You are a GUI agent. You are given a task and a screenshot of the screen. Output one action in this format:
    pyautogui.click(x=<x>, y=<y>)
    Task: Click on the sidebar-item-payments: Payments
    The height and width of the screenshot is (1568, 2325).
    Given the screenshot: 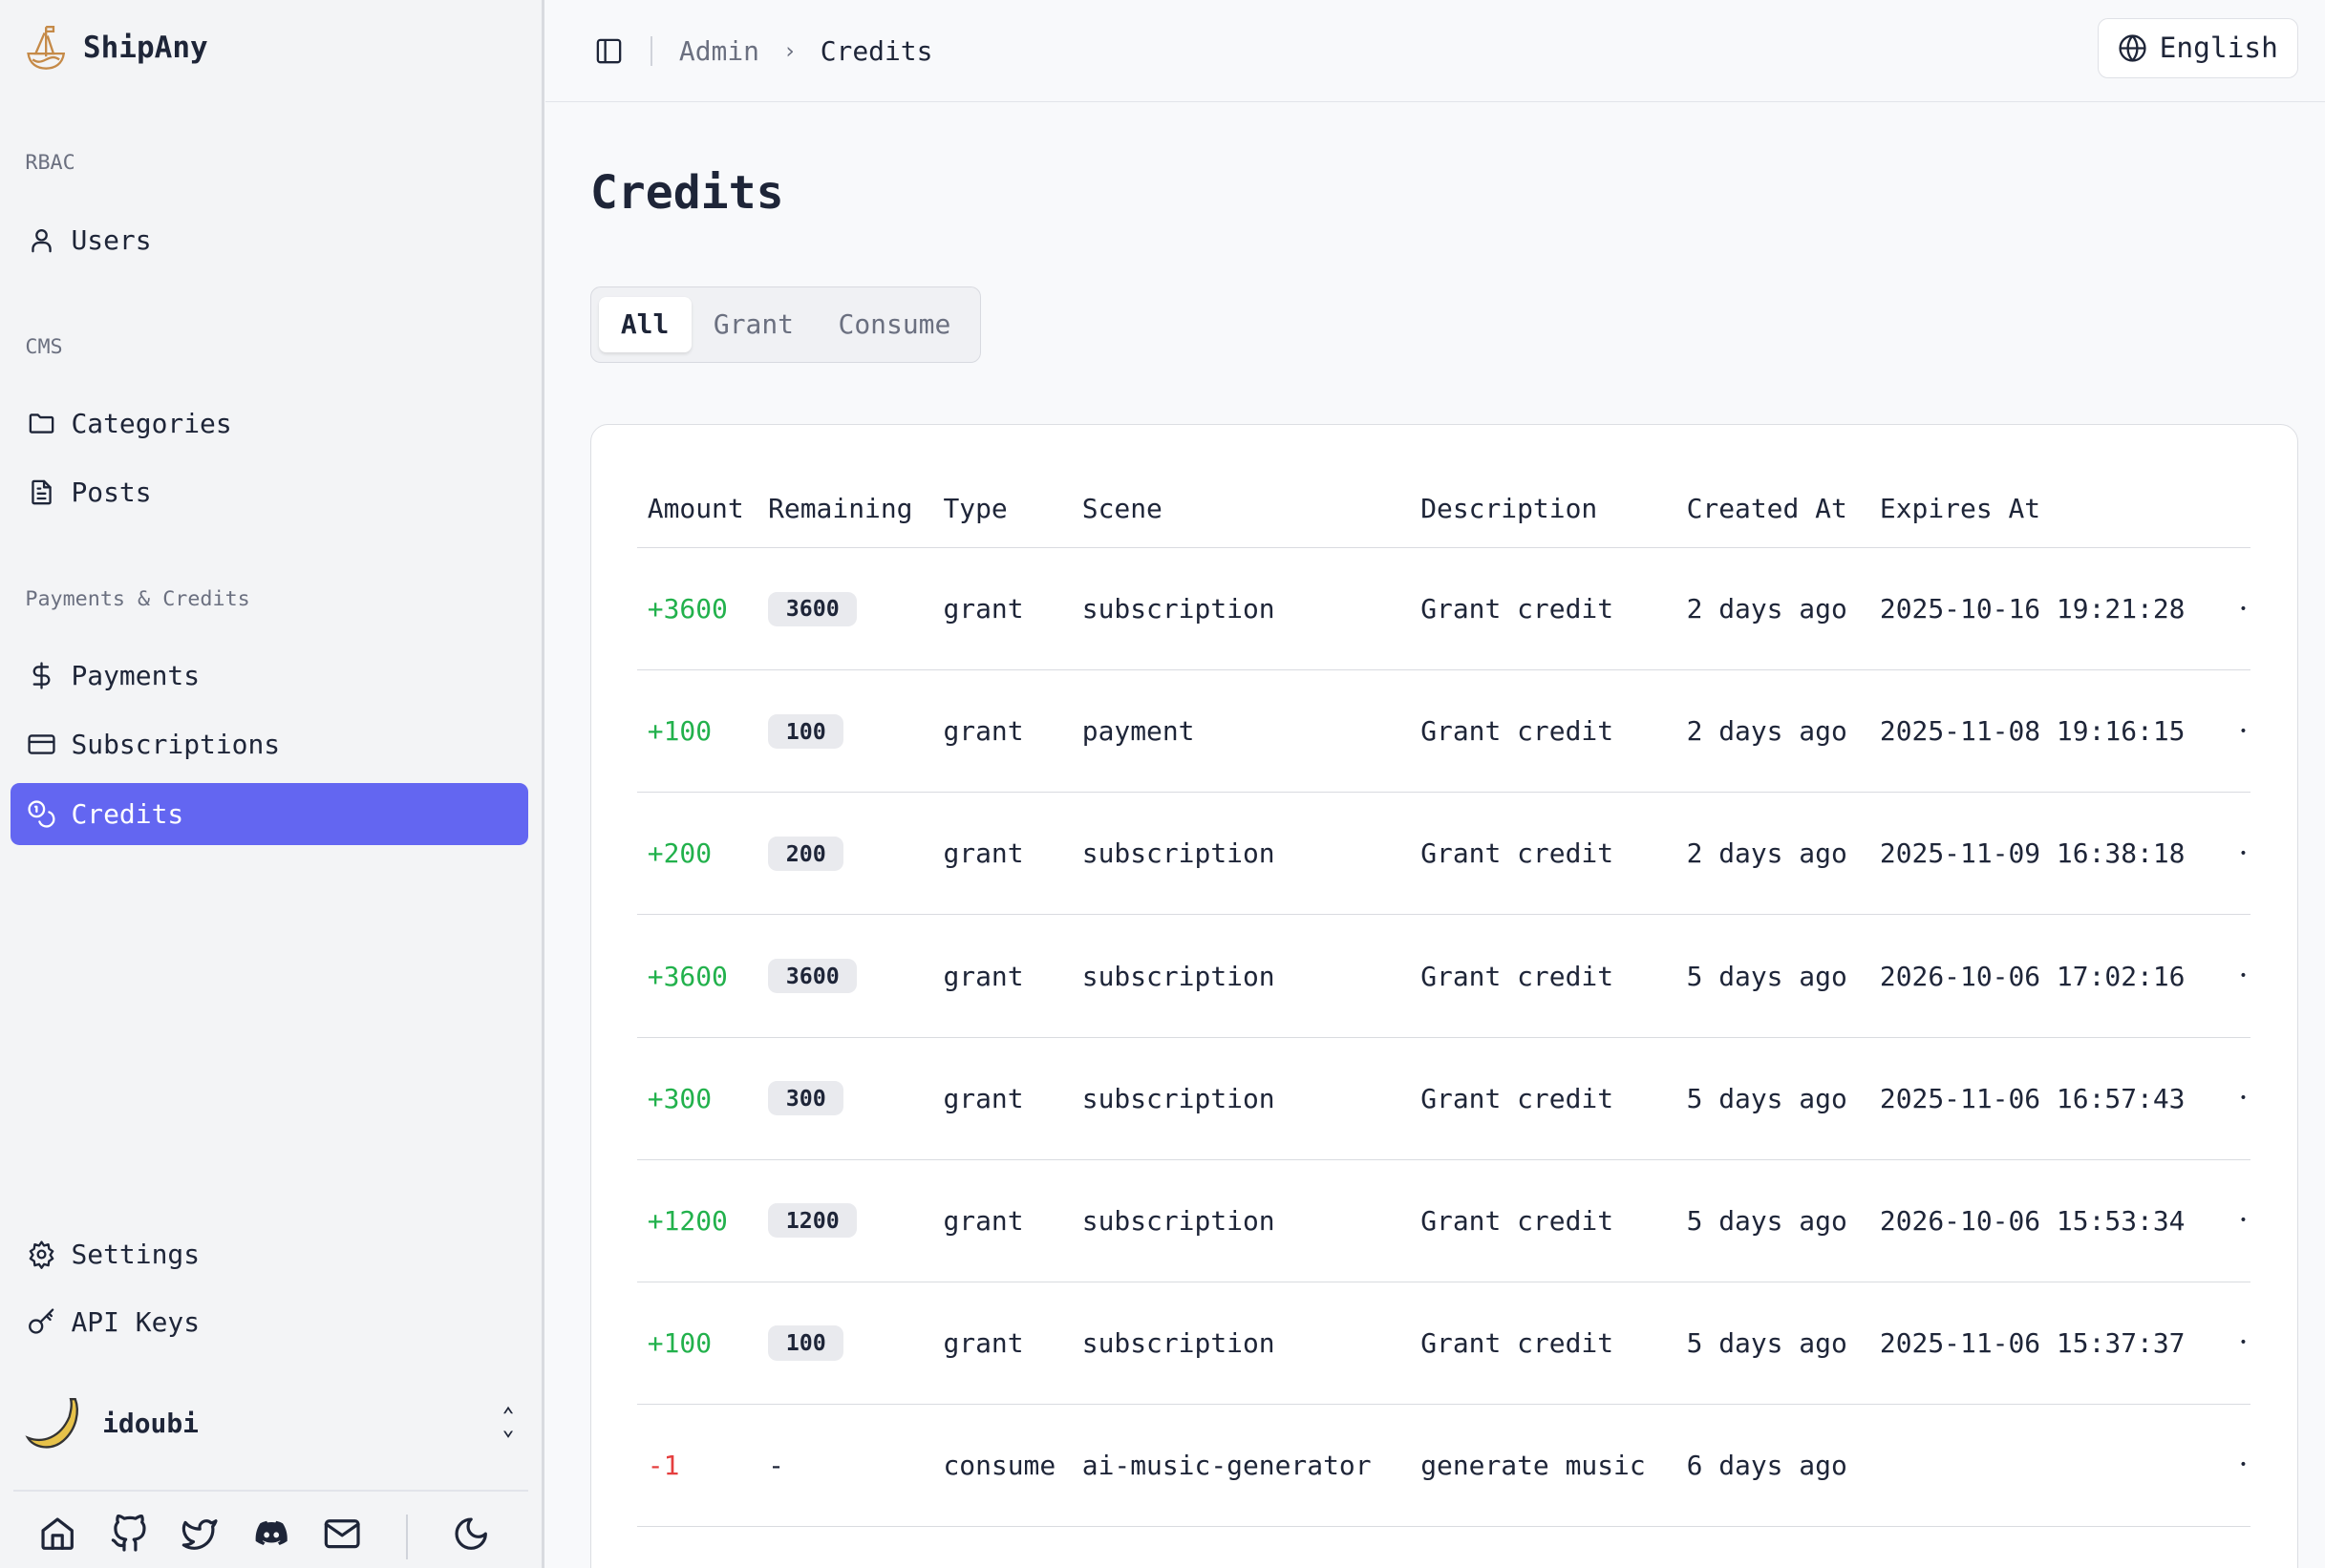 What is the action you would take?
    pyautogui.click(x=269, y=676)
    